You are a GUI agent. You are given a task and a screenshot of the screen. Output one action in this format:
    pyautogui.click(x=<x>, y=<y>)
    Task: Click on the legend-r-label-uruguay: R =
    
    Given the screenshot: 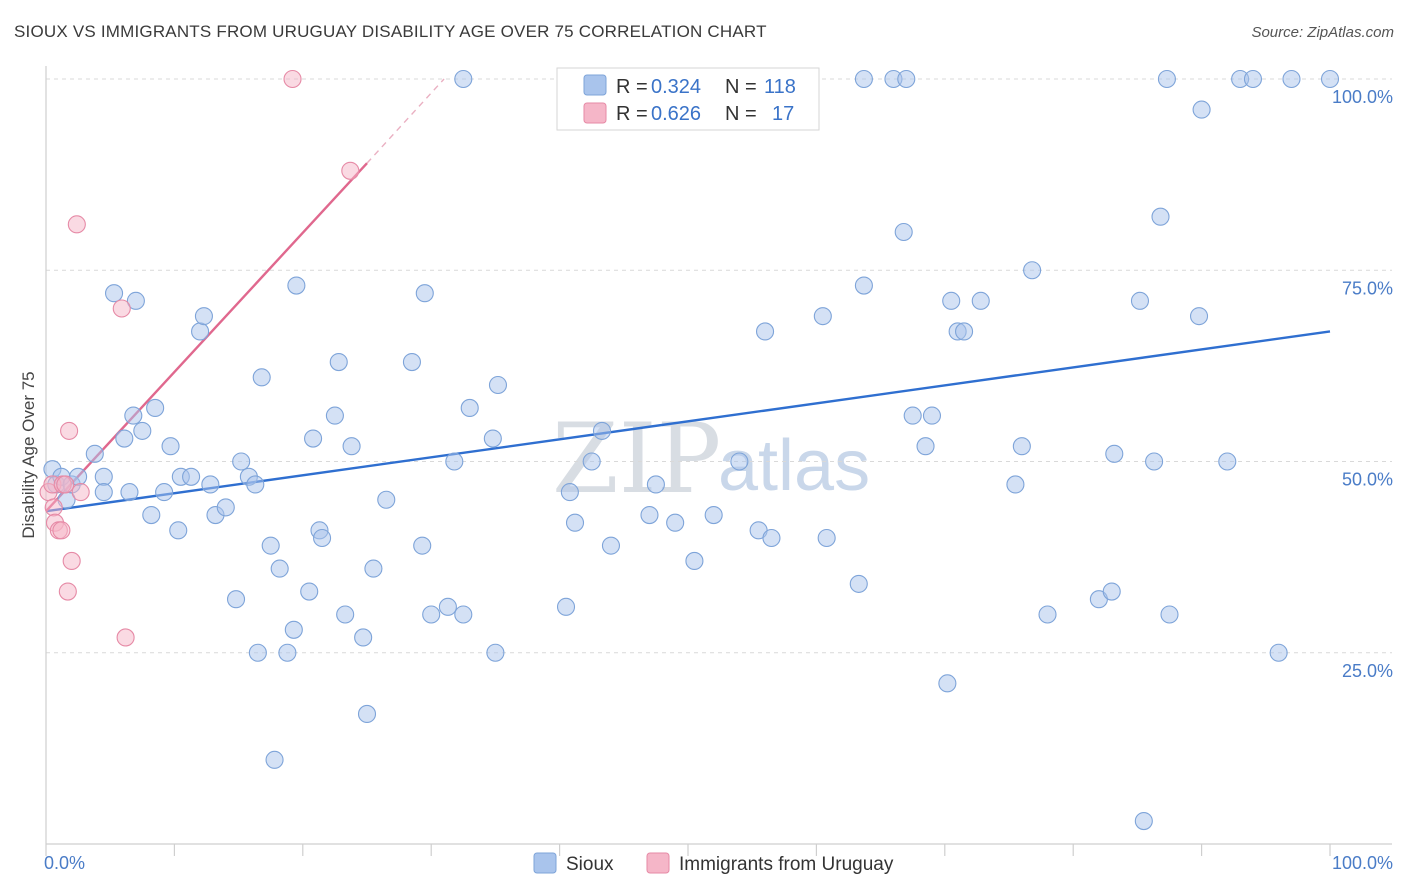 What is the action you would take?
    pyautogui.click(x=632, y=114)
    